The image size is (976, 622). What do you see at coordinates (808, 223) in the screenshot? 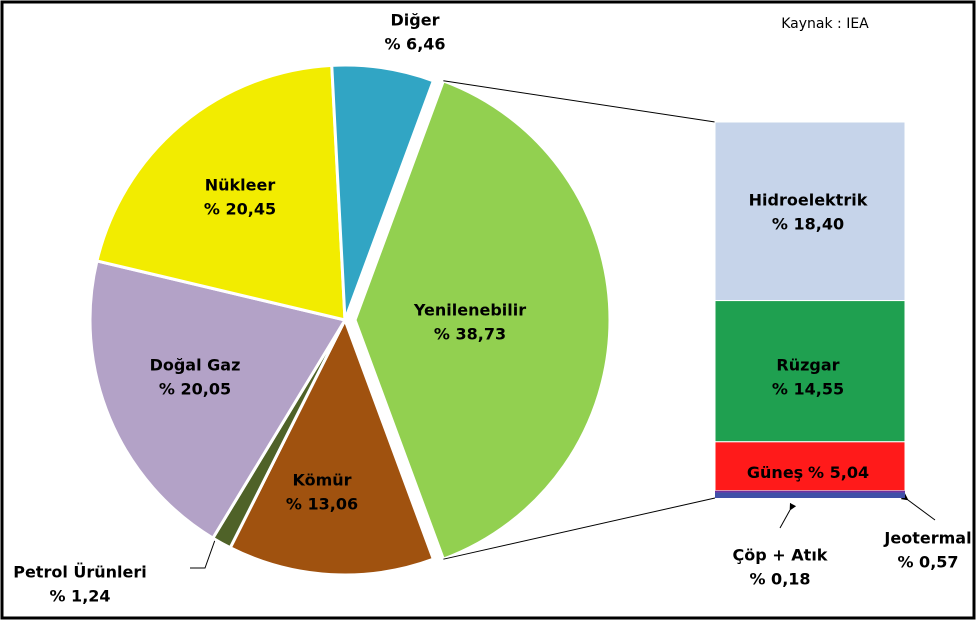
I see `label-value: % 18,40` at bounding box center [808, 223].